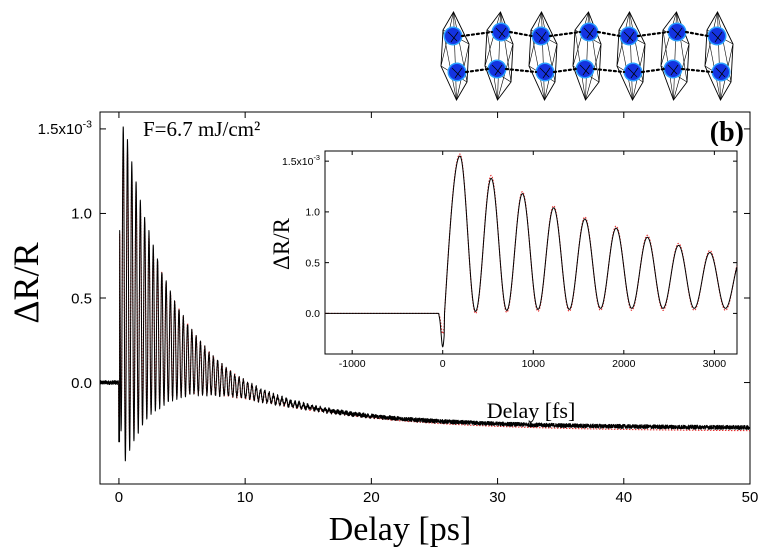 The image size is (768, 552). Describe the element at coordinates (301, 160) in the screenshot. I see `inset-y-tick-label: 1.5x10⁻³` at that location.